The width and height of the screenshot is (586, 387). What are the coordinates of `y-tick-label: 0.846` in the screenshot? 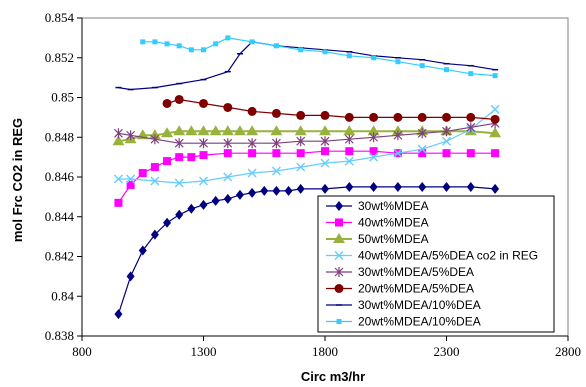 It's located at (60, 176).